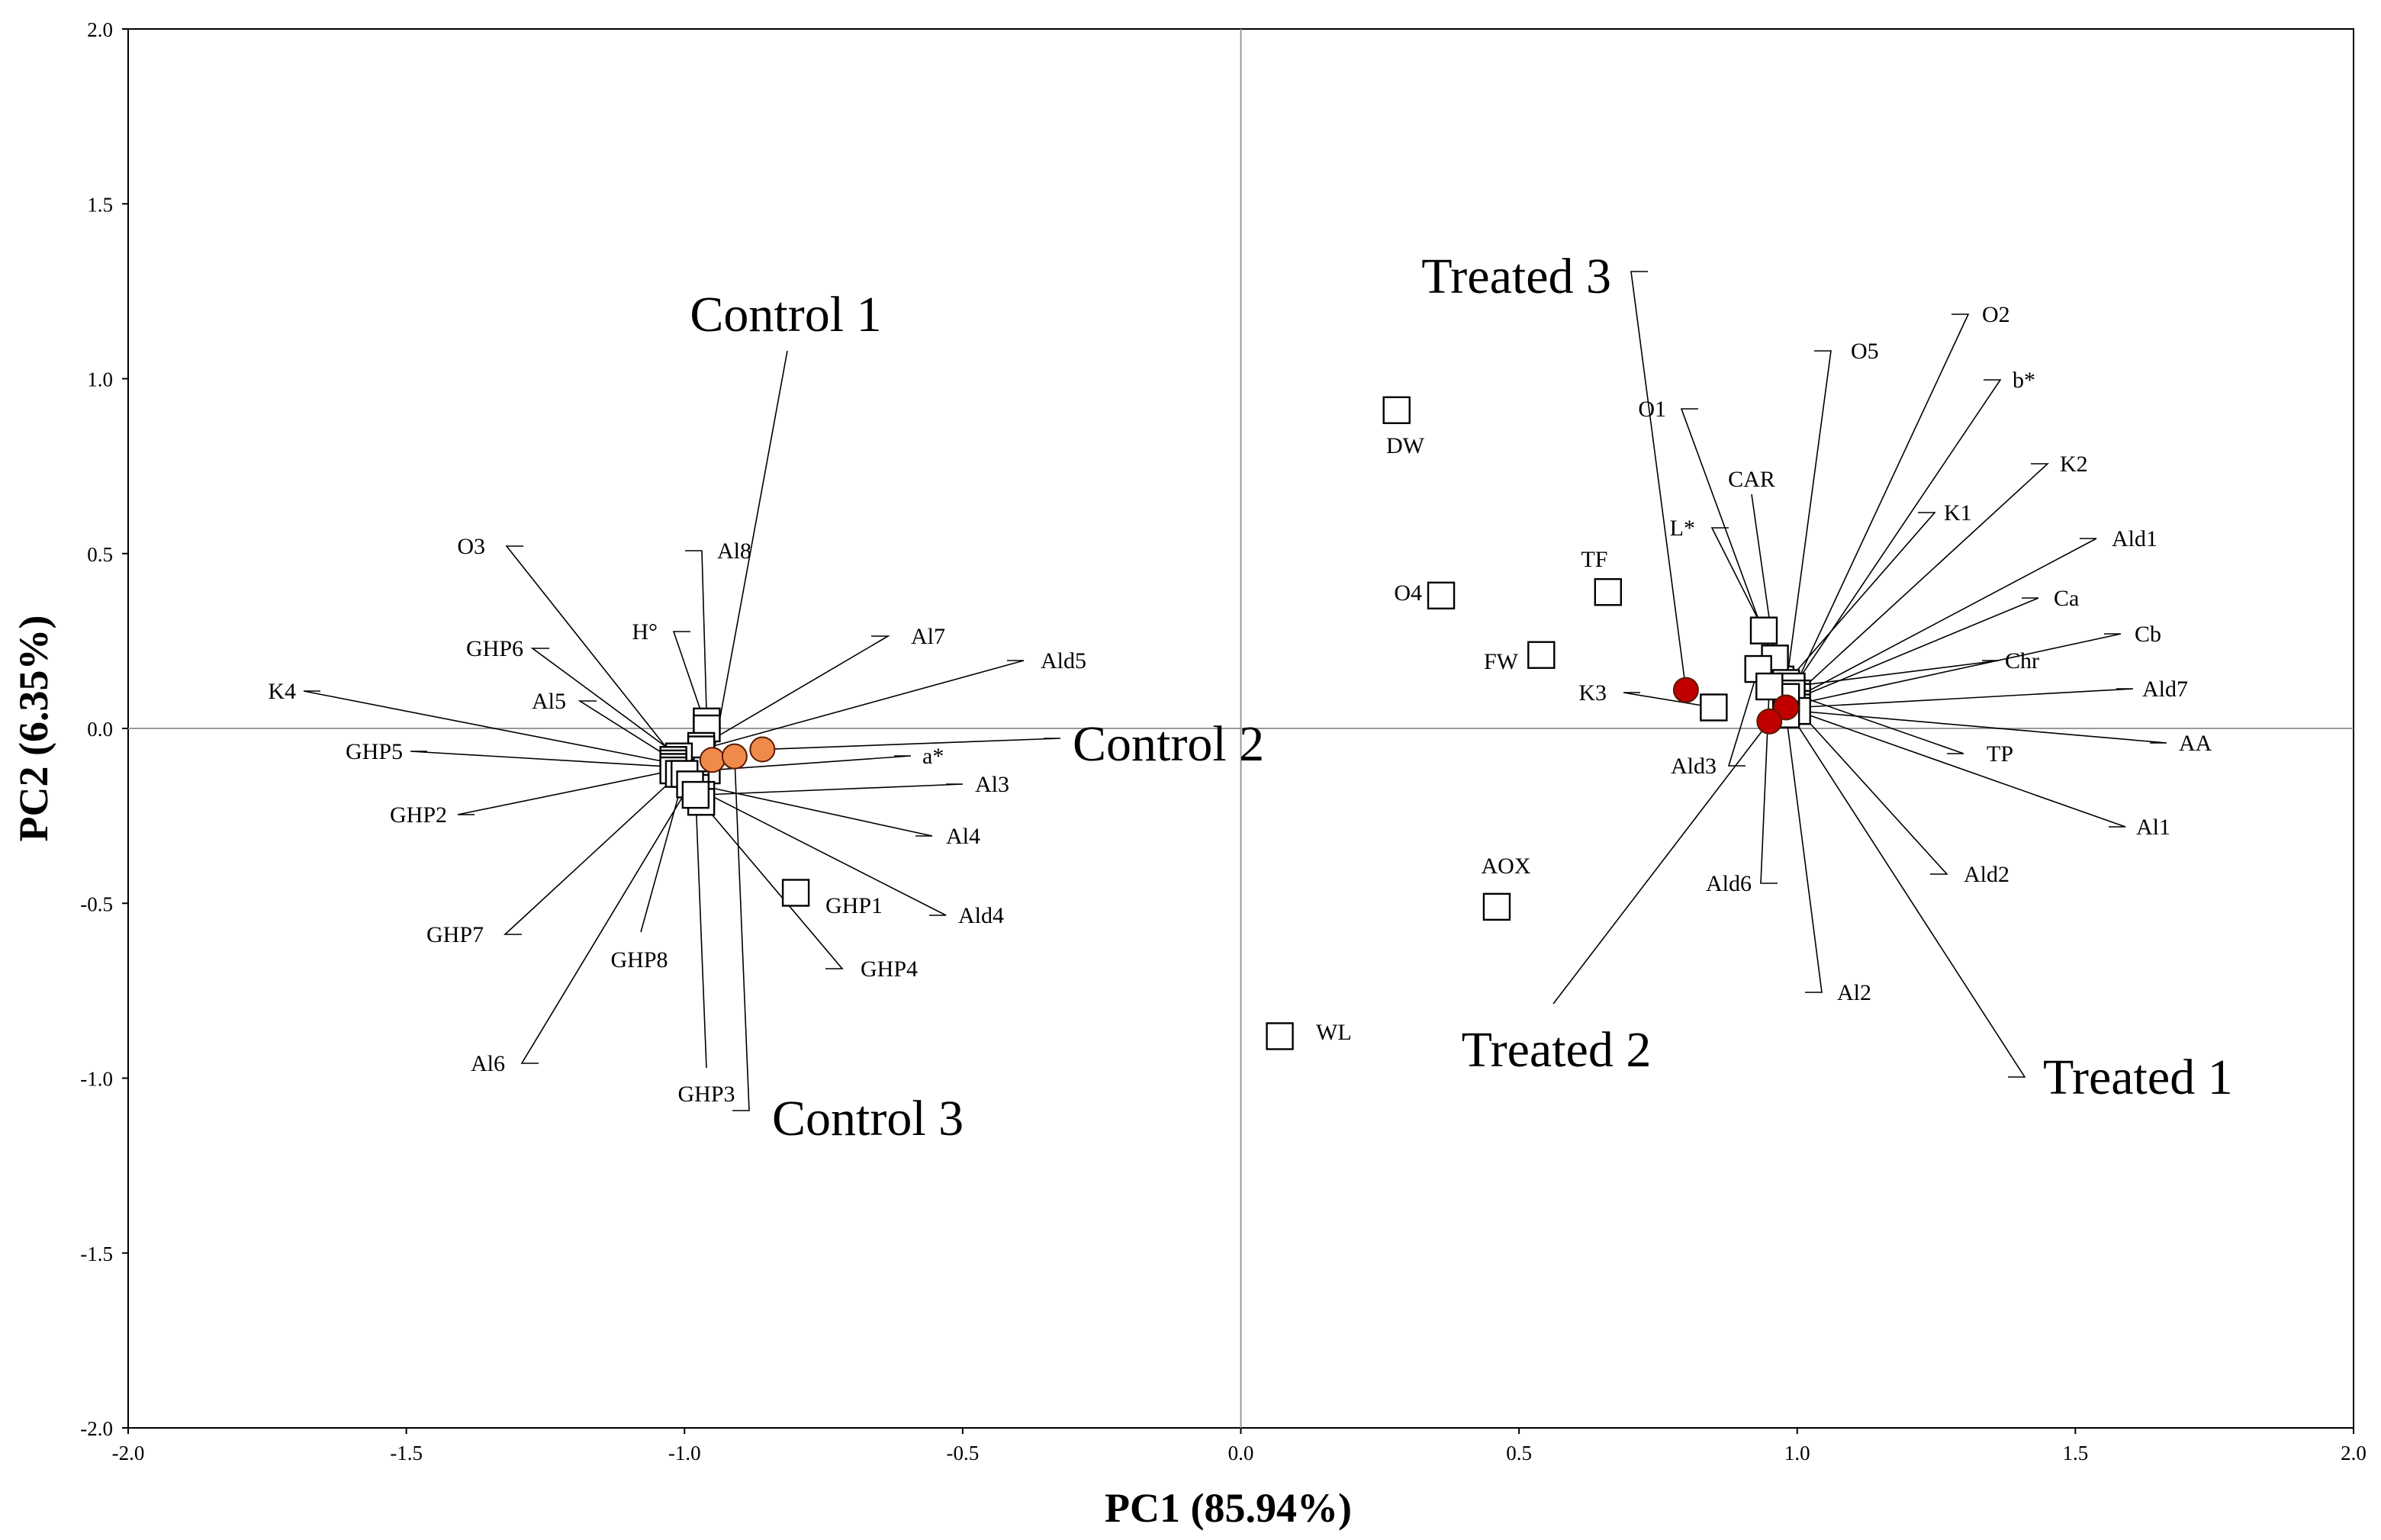 Image resolution: width=2381 pixels, height=1540 pixels. What do you see at coordinates (2066, 598) in the screenshot?
I see `label-ca: Ca` at bounding box center [2066, 598].